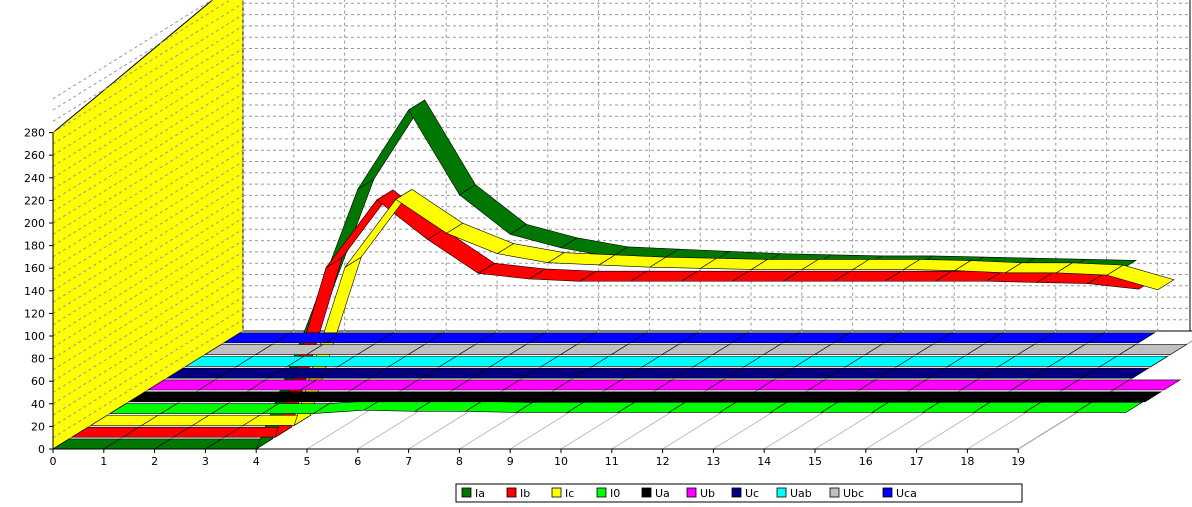 Image resolution: width=1192 pixels, height=507 pixels. Describe the element at coordinates (357, 461) in the screenshot. I see `x-tick-label: 6` at that location.